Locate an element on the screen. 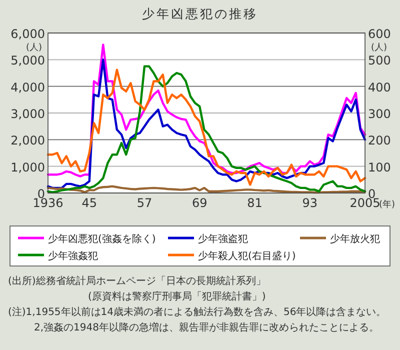 The image size is (400, 350). text: 2,強姦の1948年以降の急増は、親告罪が非親告罪に改められたことによる。 is located at coordinates (206, 328).